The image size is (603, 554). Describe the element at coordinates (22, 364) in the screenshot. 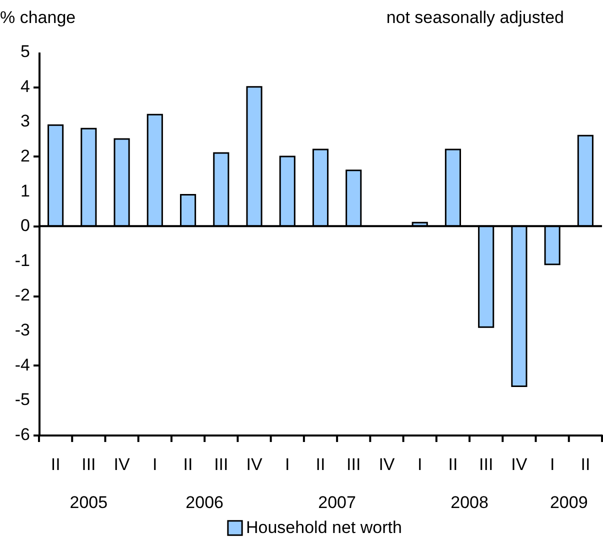

I see `y-tick-label: -4` at that location.